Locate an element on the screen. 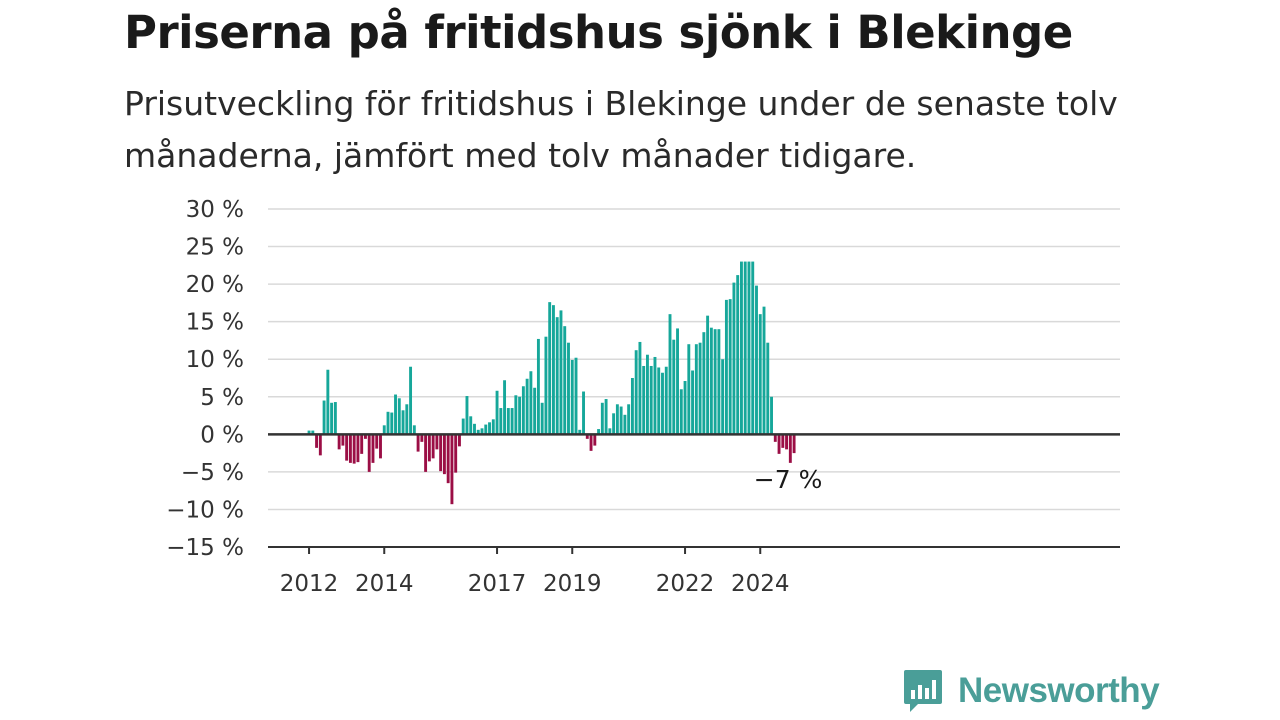 The width and height of the screenshot is (1280, 720). x-tick-label: 2022 is located at coordinates (685, 584).